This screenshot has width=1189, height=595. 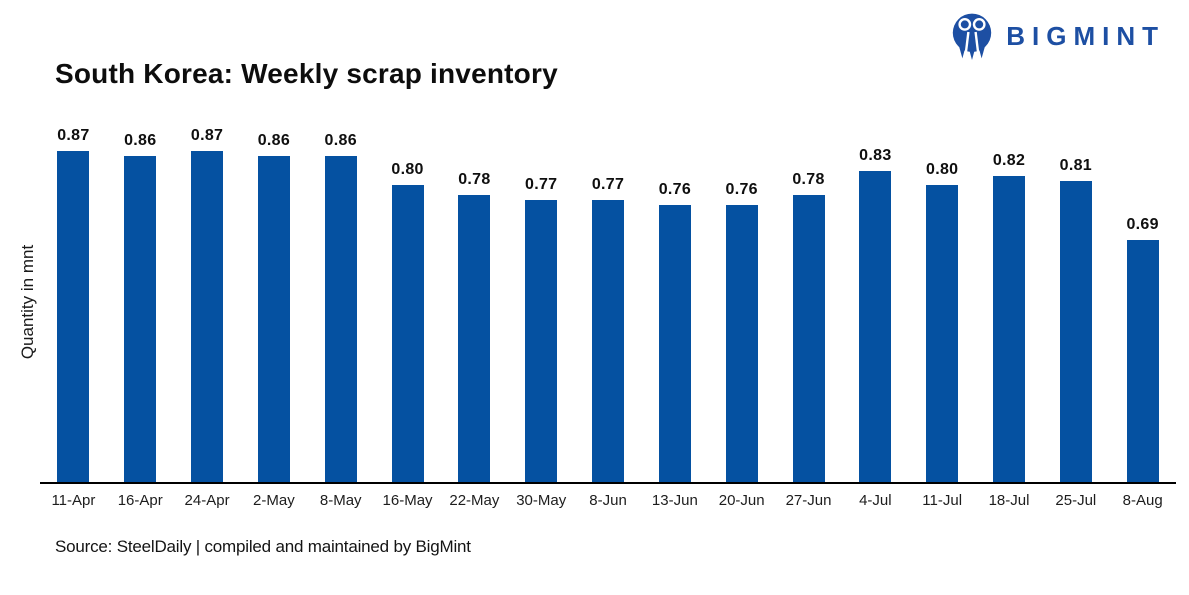 I want to click on bar-group: 0.81, so click(x=1075, y=292).